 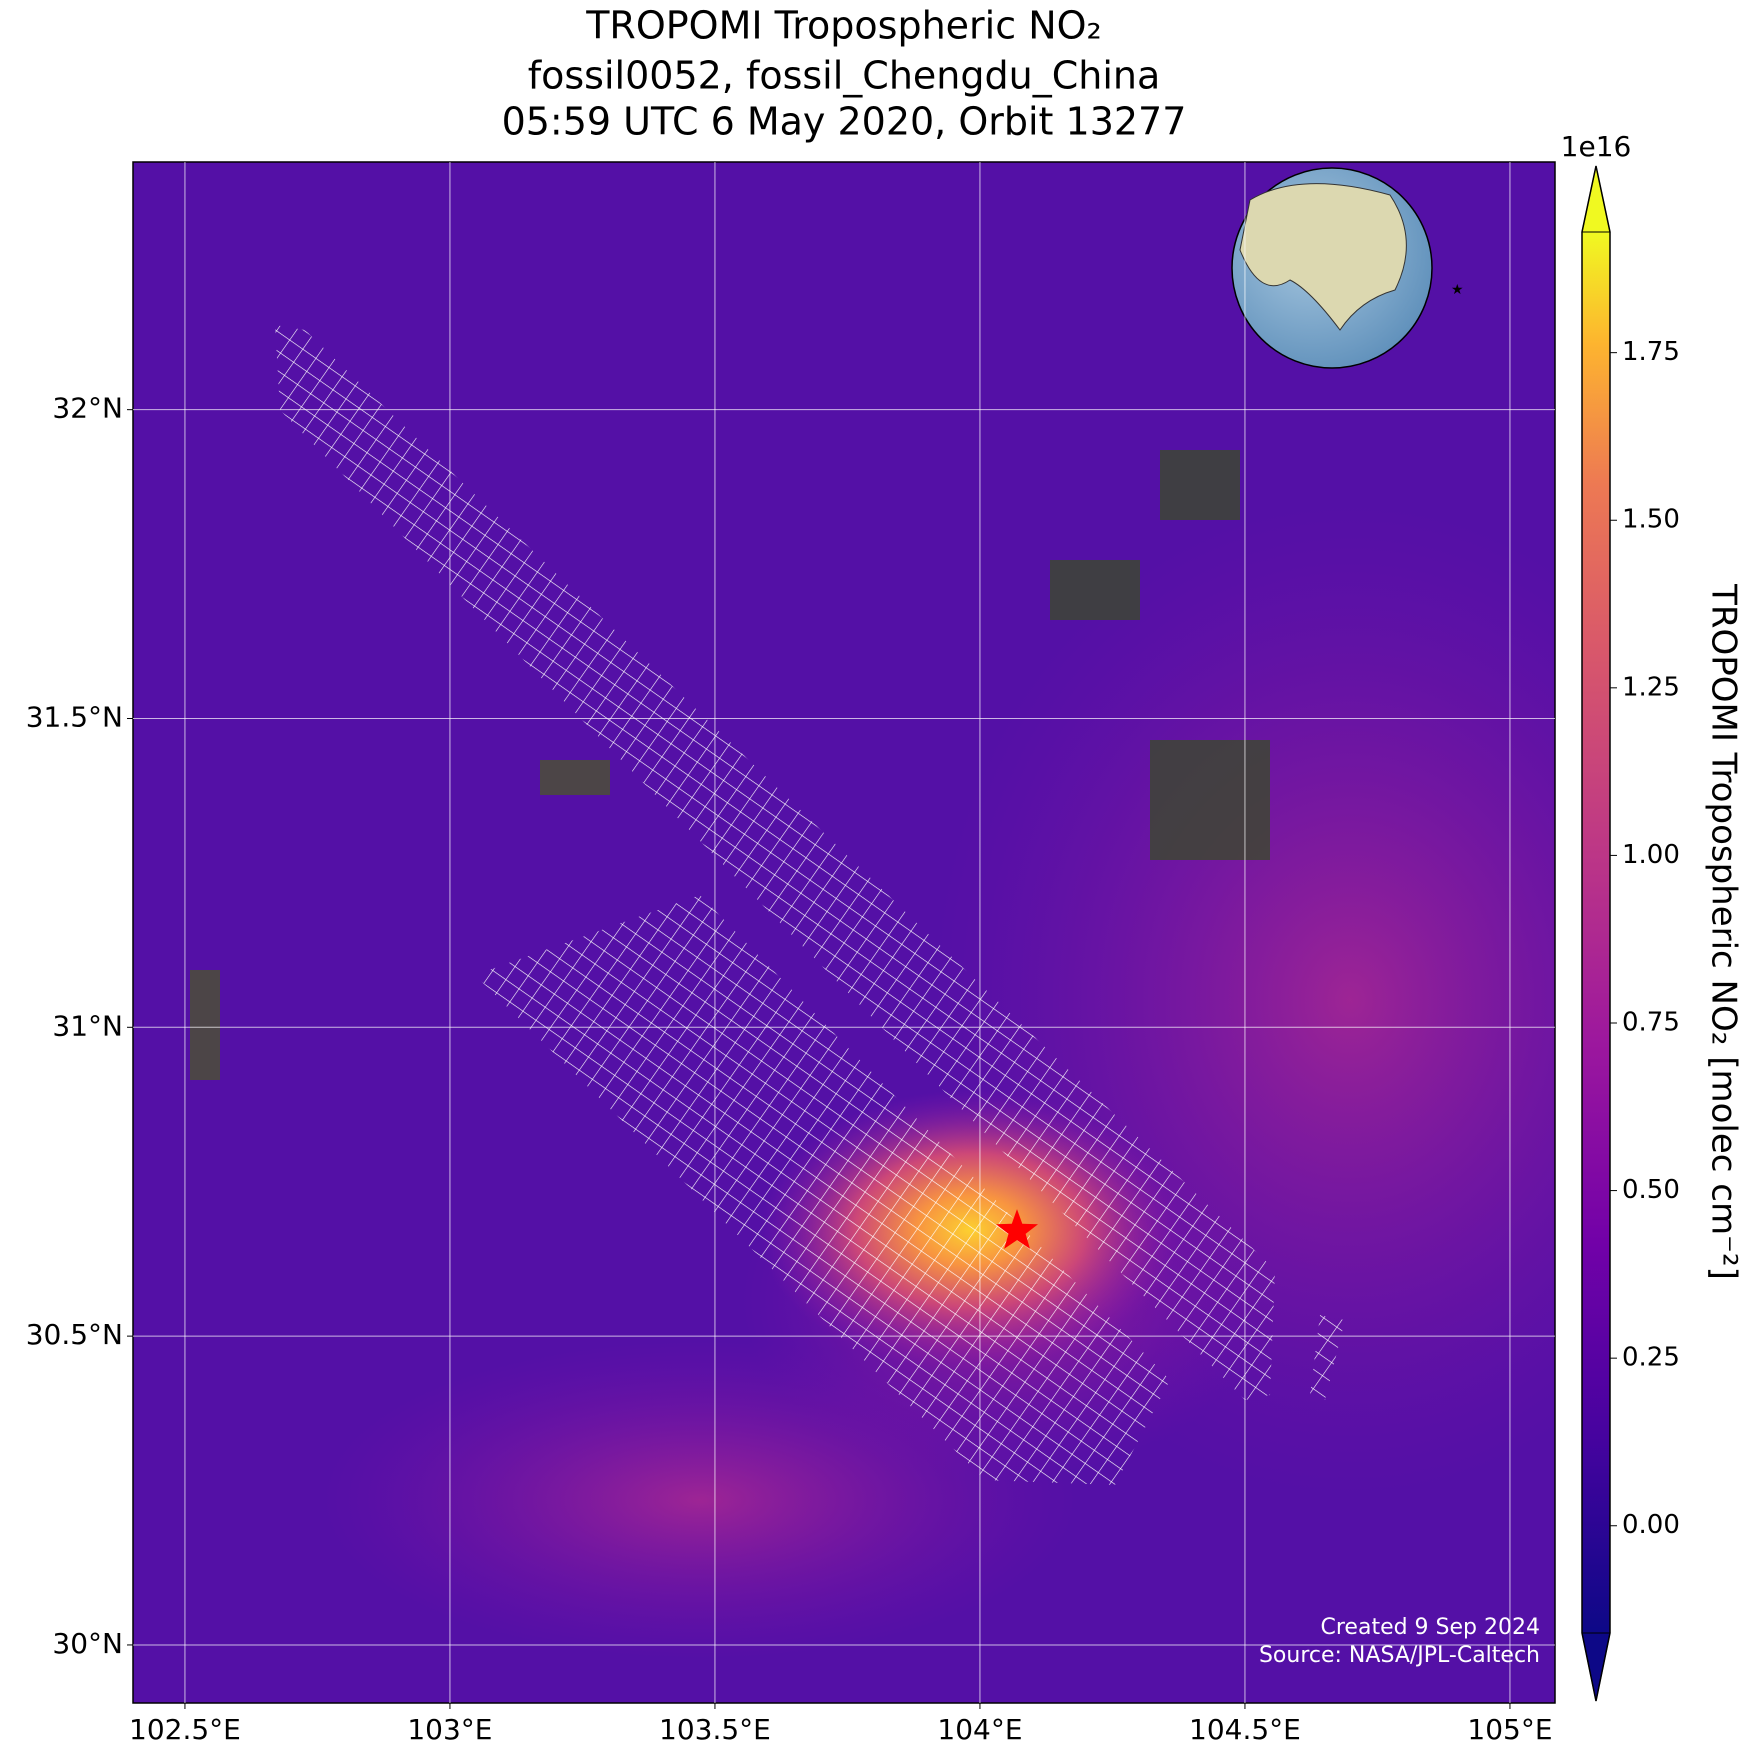 I want to click on x-tick-label: 102.5°E, so click(x=185, y=1729).